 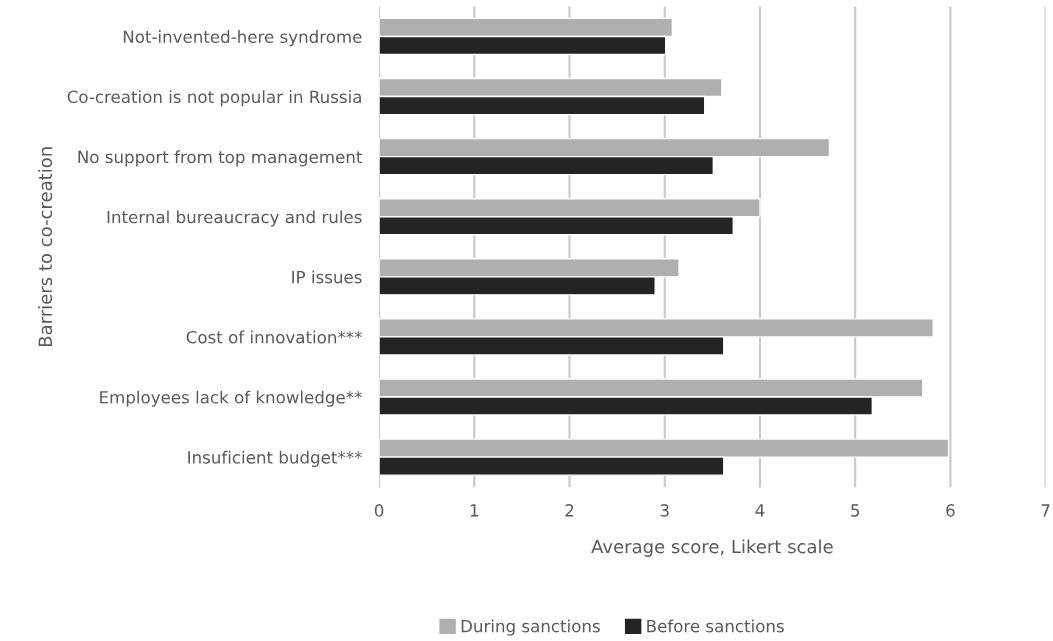 What do you see at coordinates (715, 626) in the screenshot?
I see `legend-label: Before sanctions` at bounding box center [715, 626].